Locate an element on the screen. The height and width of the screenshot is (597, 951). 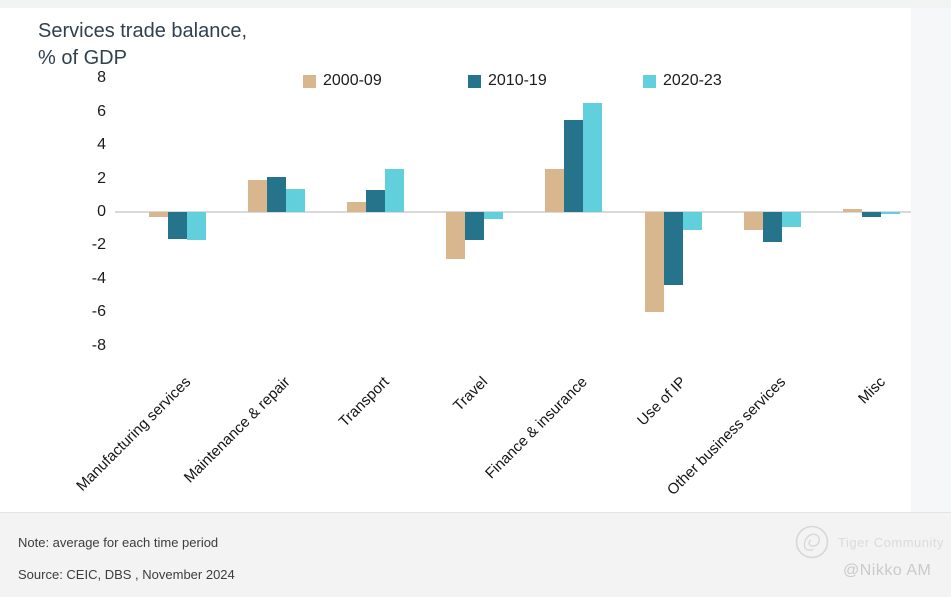
chart-title-line2: % of GDP is located at coordinates (82, 58).